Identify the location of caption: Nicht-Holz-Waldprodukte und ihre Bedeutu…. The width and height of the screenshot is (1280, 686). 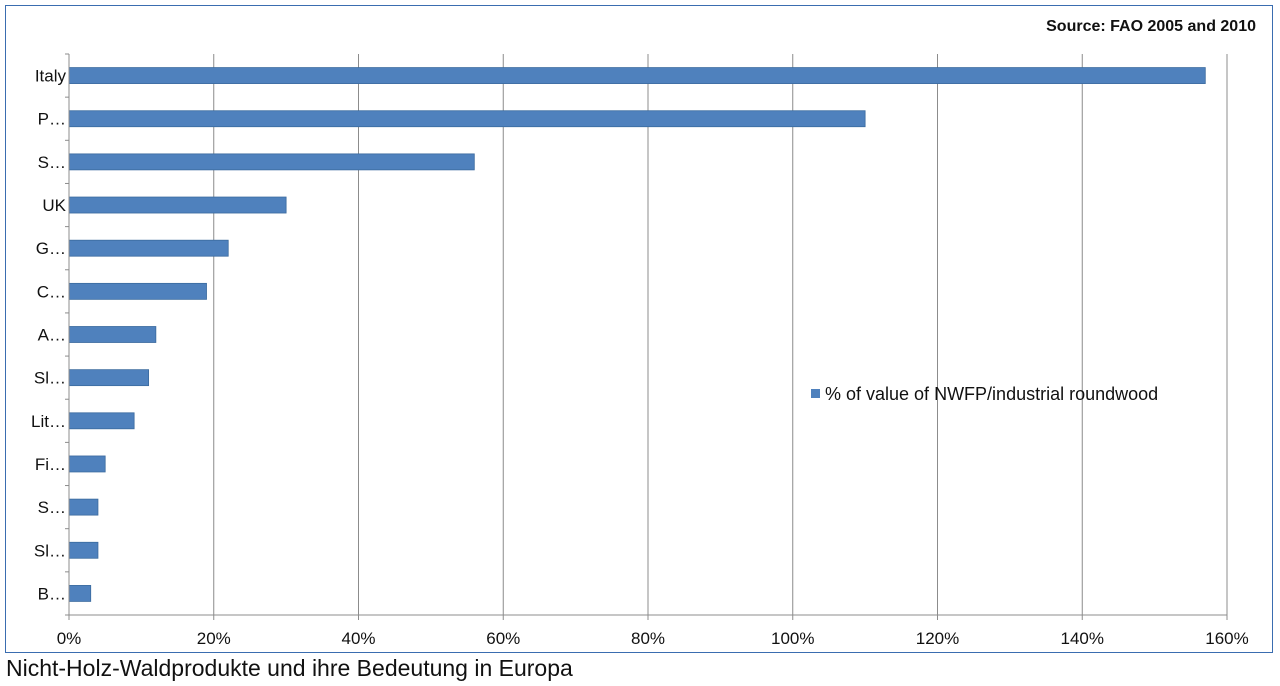
(289, 668).